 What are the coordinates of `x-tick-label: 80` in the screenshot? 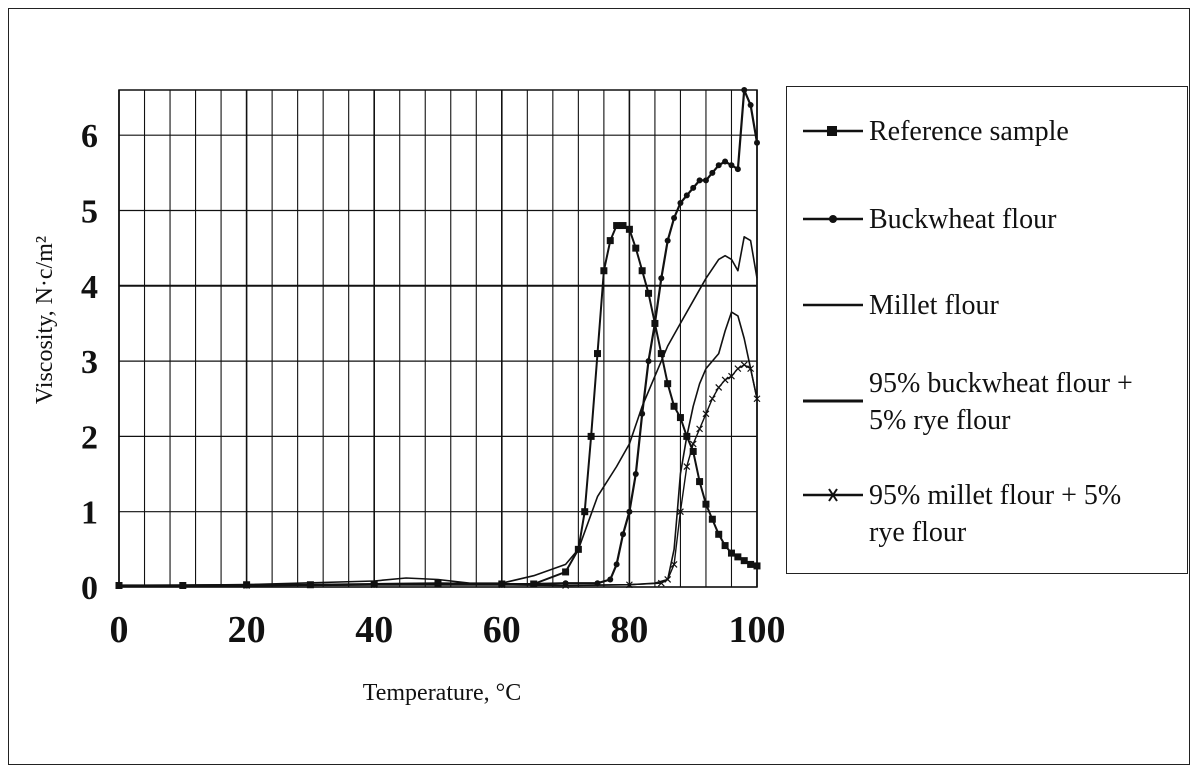 It's located at (629, 630).